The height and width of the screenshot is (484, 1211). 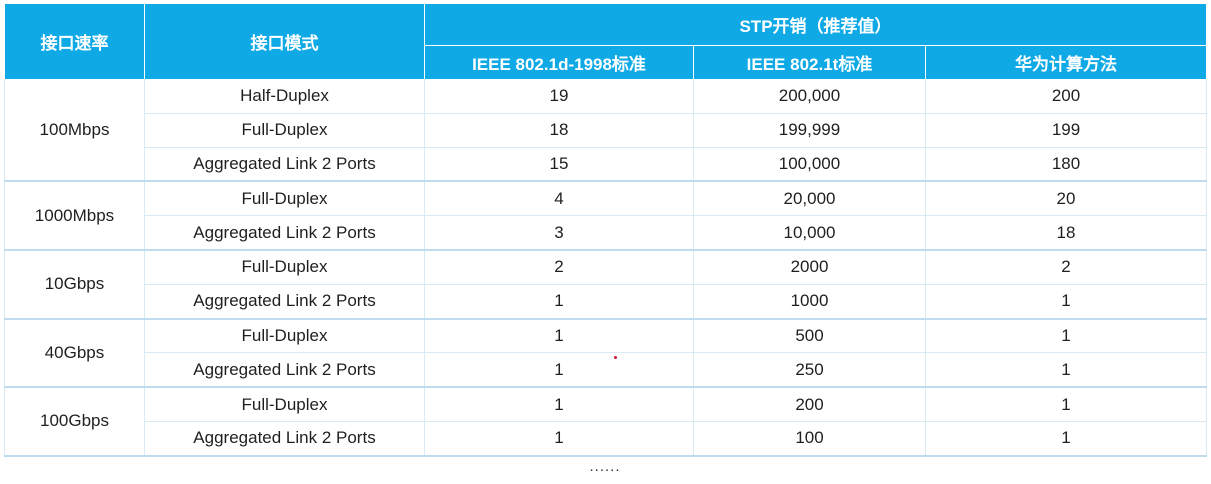 I want to click on cell-ieee-8021t: 500, so click(x=809, y=336).